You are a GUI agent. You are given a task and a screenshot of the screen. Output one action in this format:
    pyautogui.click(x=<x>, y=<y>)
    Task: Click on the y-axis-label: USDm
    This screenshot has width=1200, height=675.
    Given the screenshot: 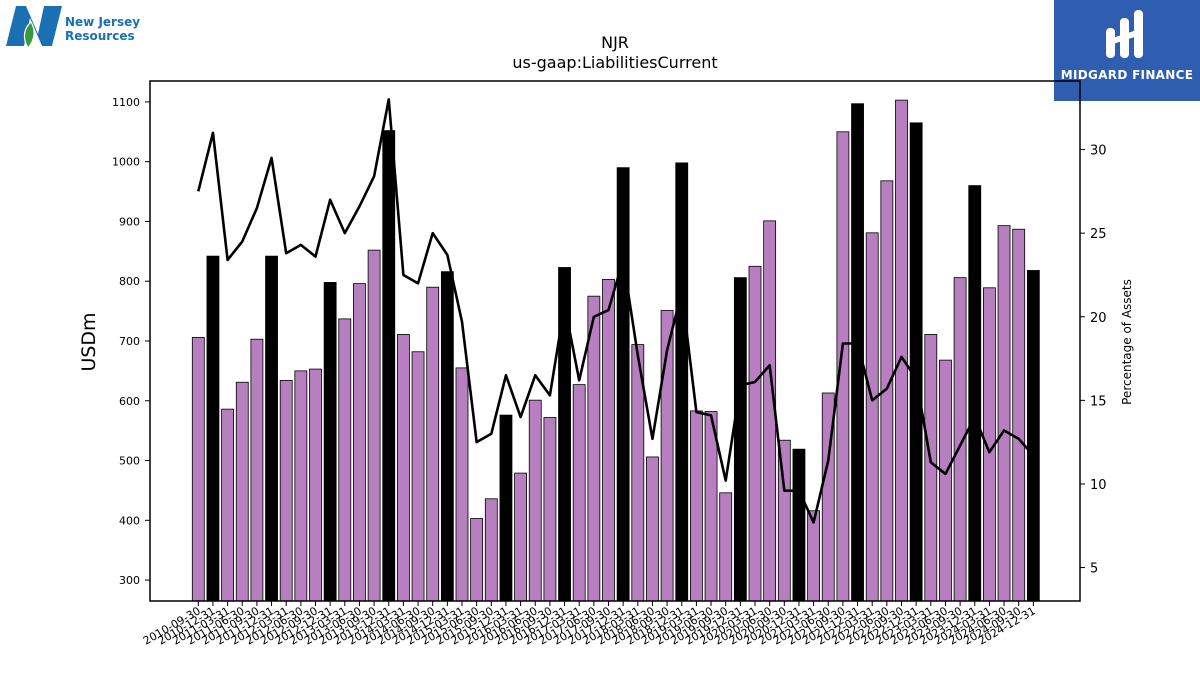 What is the action you would take?
    pyautogui.click(x=89, y=341)
    